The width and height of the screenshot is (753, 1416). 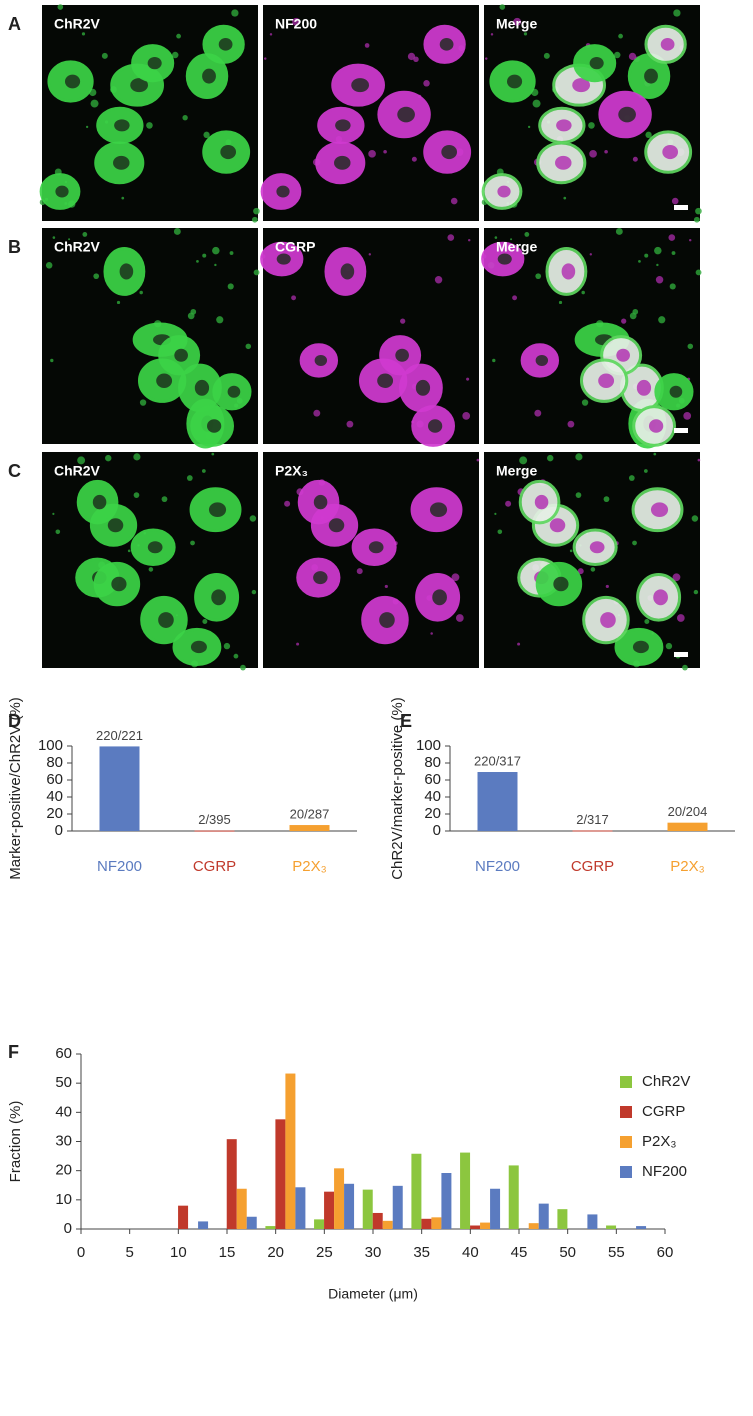 I want to click on x-tick-label: P2X₃, so click(x=687, y=866).